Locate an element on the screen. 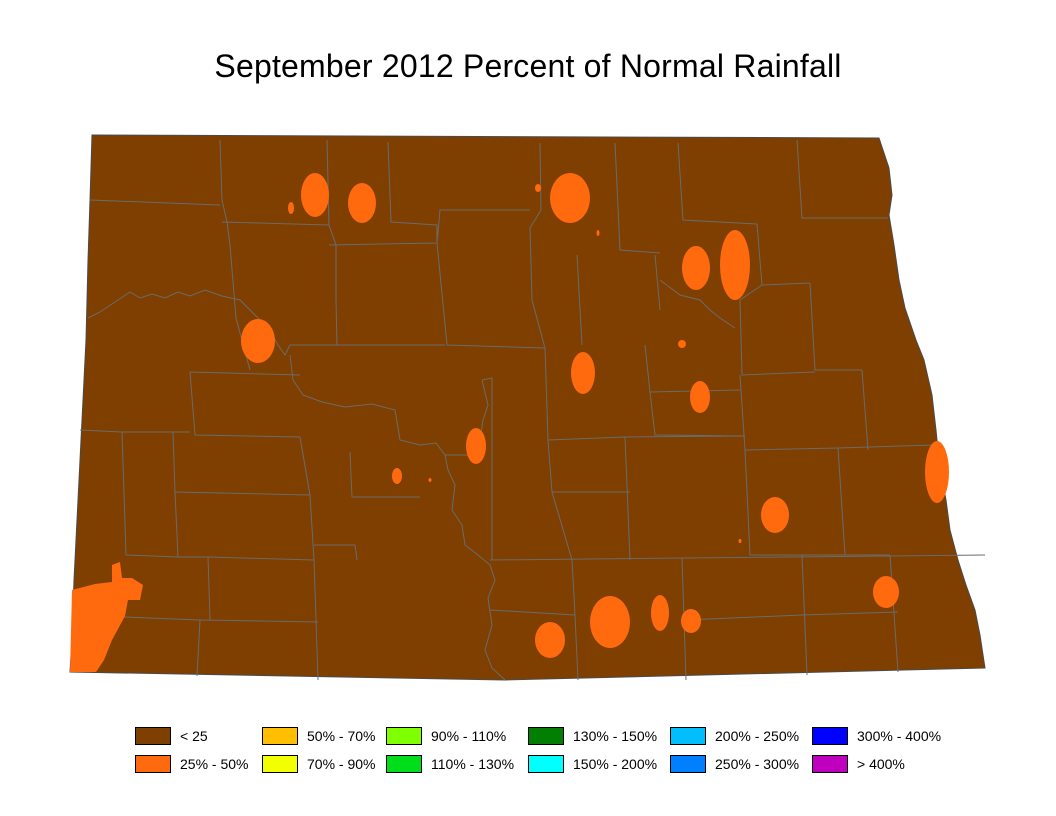  legend-label: 110% - 130% is located at coordinates (473, 764).